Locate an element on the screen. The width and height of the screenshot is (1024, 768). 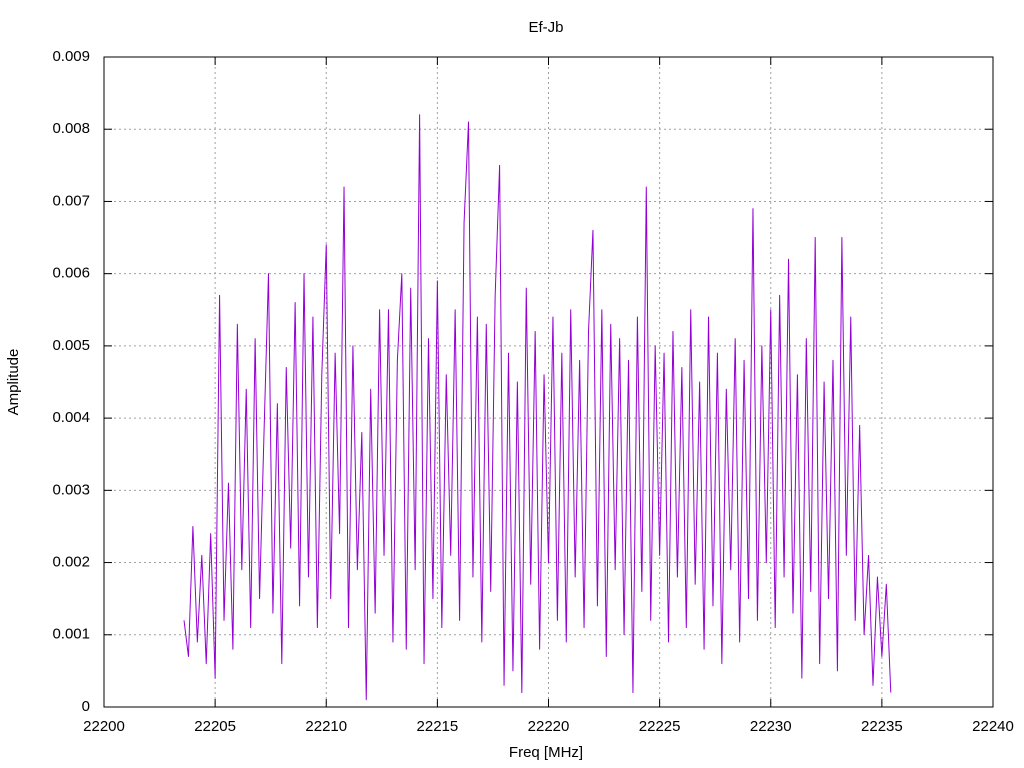
y-tick-label: 0.001 is located at coordinates (71, 634).